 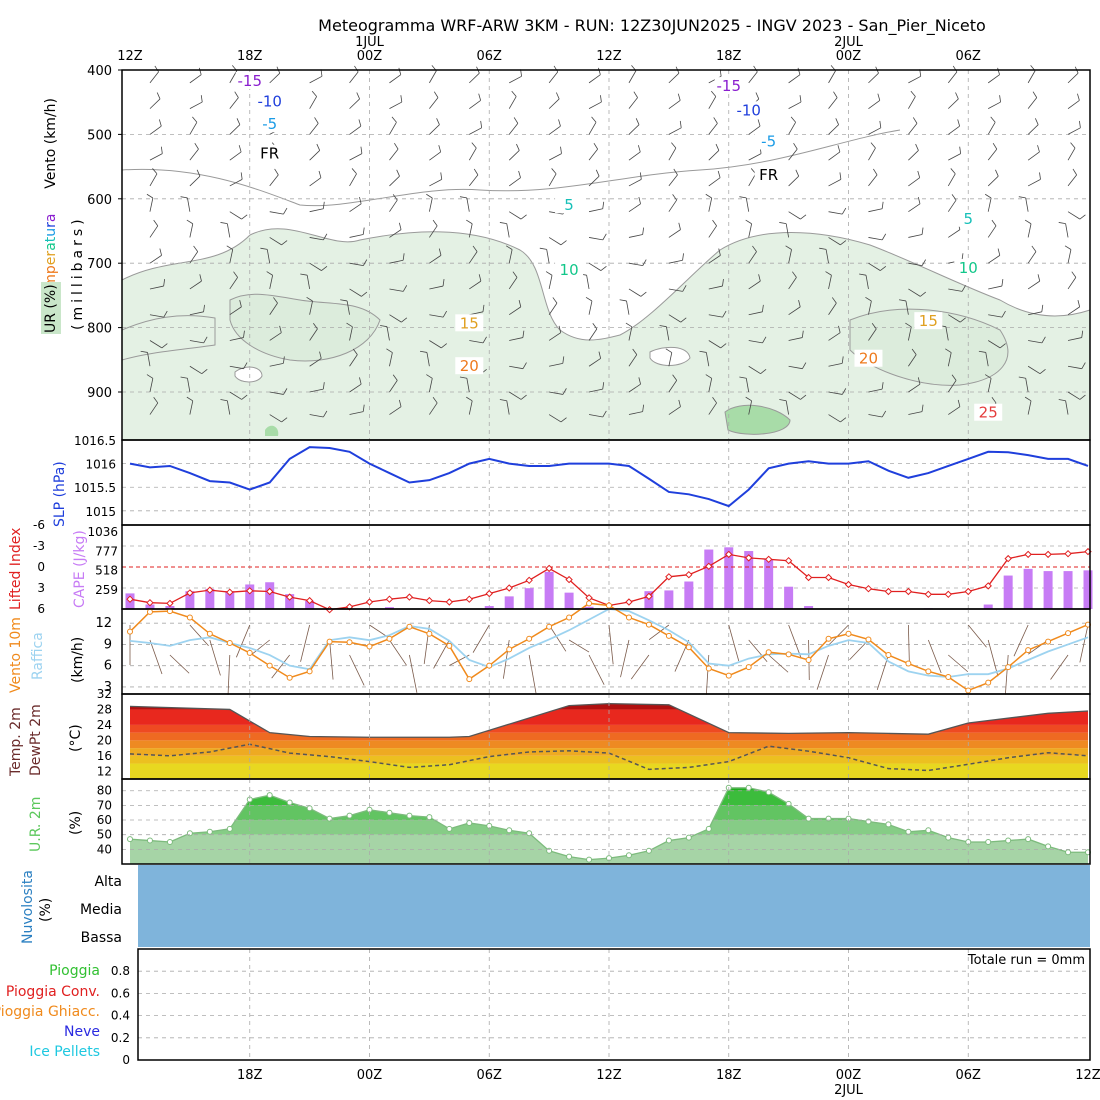 What do you see at coordinates (46, 910) in the screenshot?
I see `cloud-units: (%)` at bounding box center [46, 910].